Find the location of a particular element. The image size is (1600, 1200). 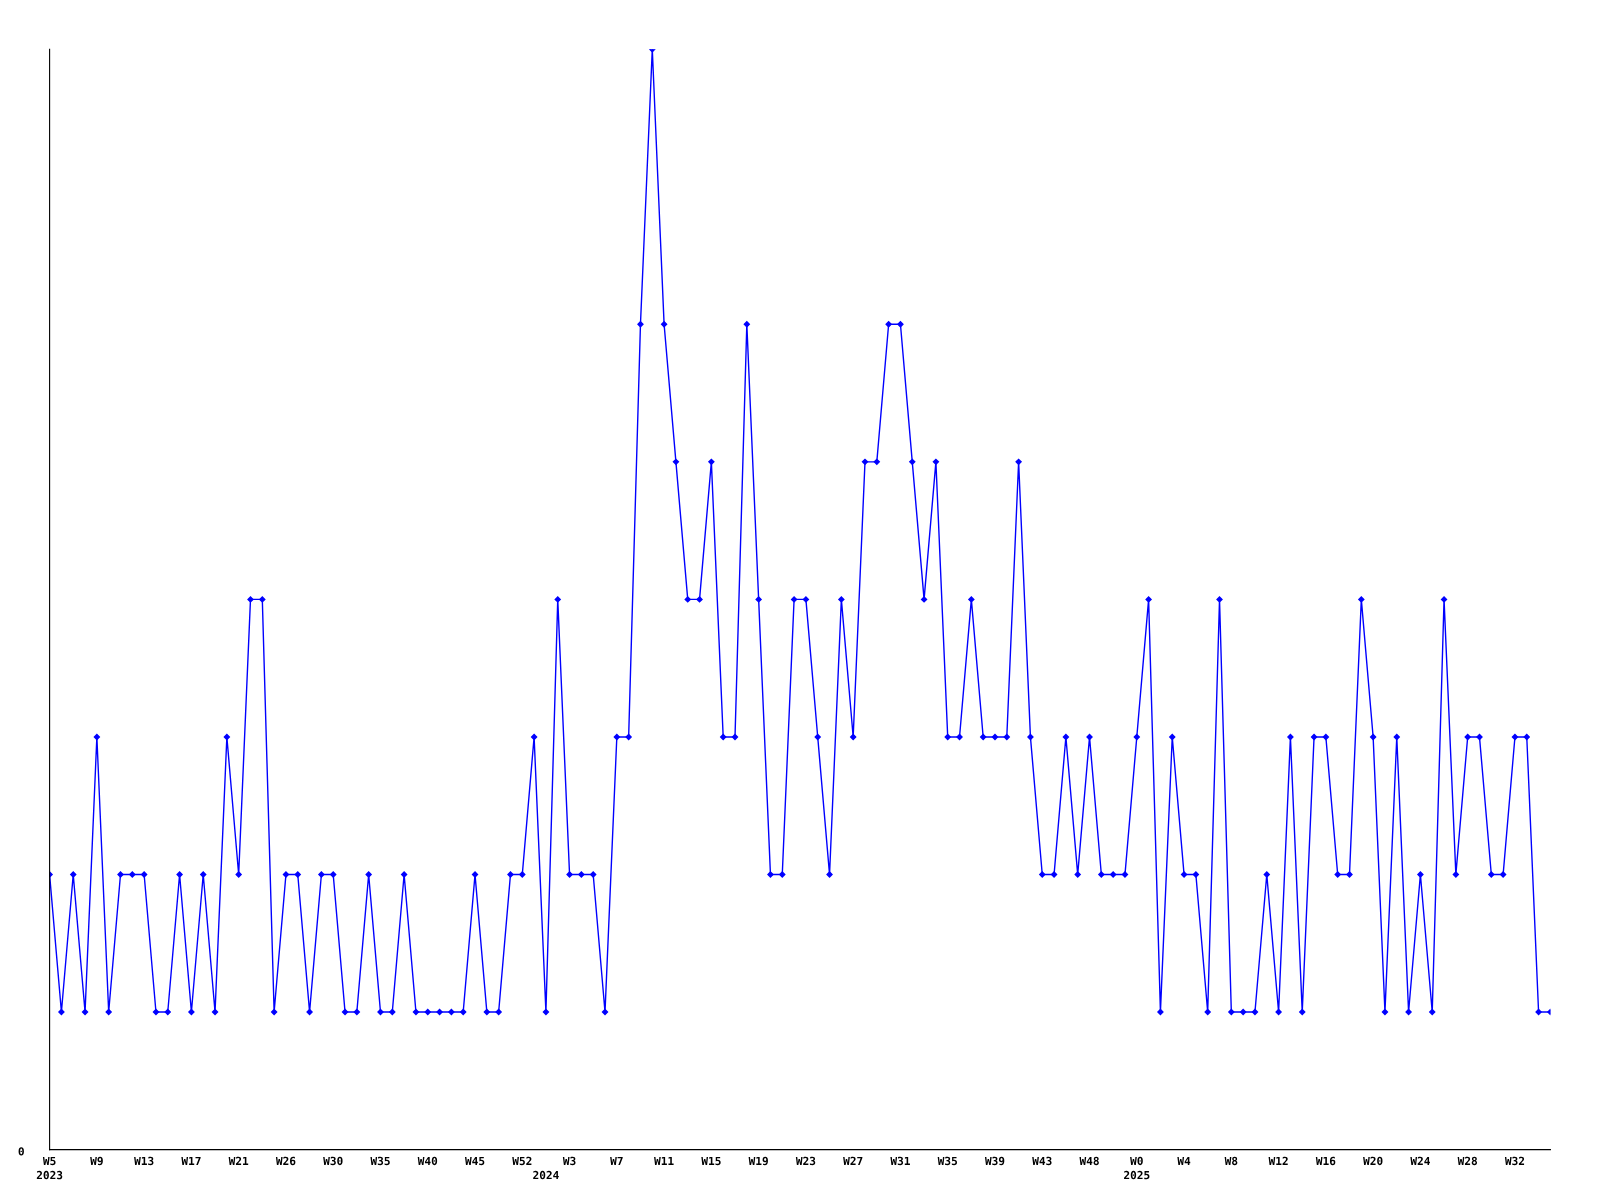

x-tick-label: W23 is located at coordinates (805, 1161).